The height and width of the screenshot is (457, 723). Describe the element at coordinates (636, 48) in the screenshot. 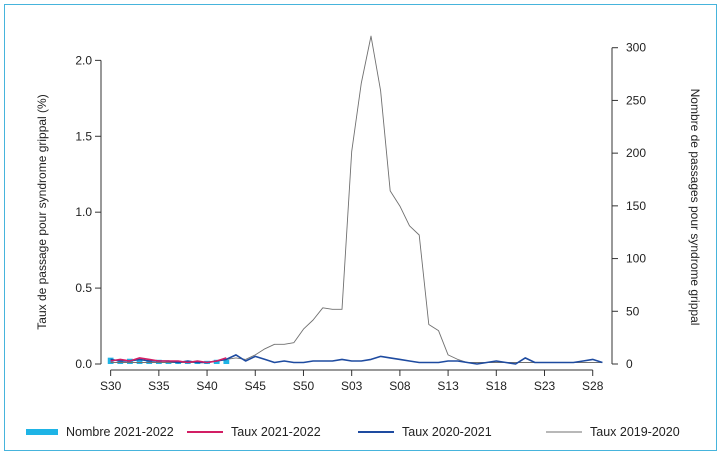

I see `y-right-tick-label: 300` at that location.